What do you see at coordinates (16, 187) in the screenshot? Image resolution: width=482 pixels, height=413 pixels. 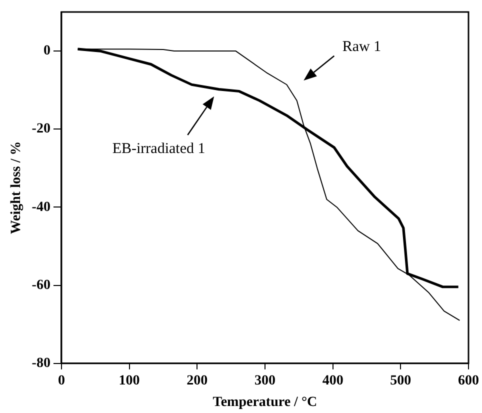 I see `y-axis-title: Weight loss / %` at bounding box center [16, 187].